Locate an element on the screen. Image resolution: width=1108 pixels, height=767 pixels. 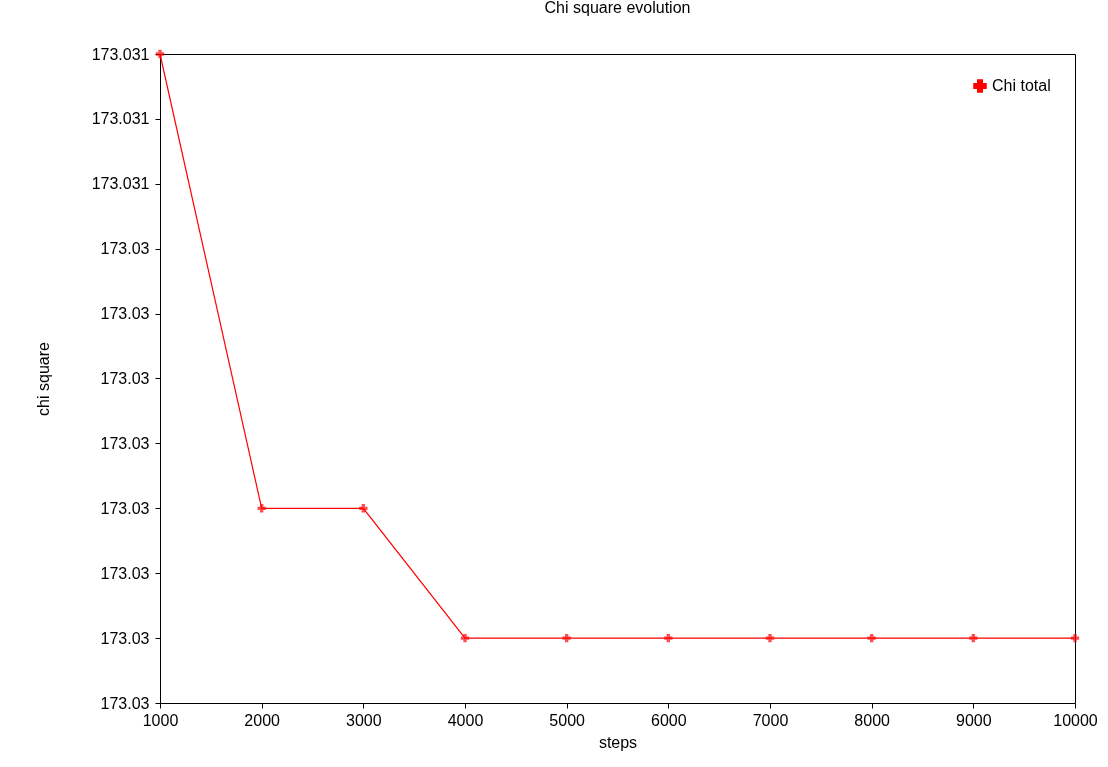
x-tick-label: 7000 is located at coordinates (770, 720).